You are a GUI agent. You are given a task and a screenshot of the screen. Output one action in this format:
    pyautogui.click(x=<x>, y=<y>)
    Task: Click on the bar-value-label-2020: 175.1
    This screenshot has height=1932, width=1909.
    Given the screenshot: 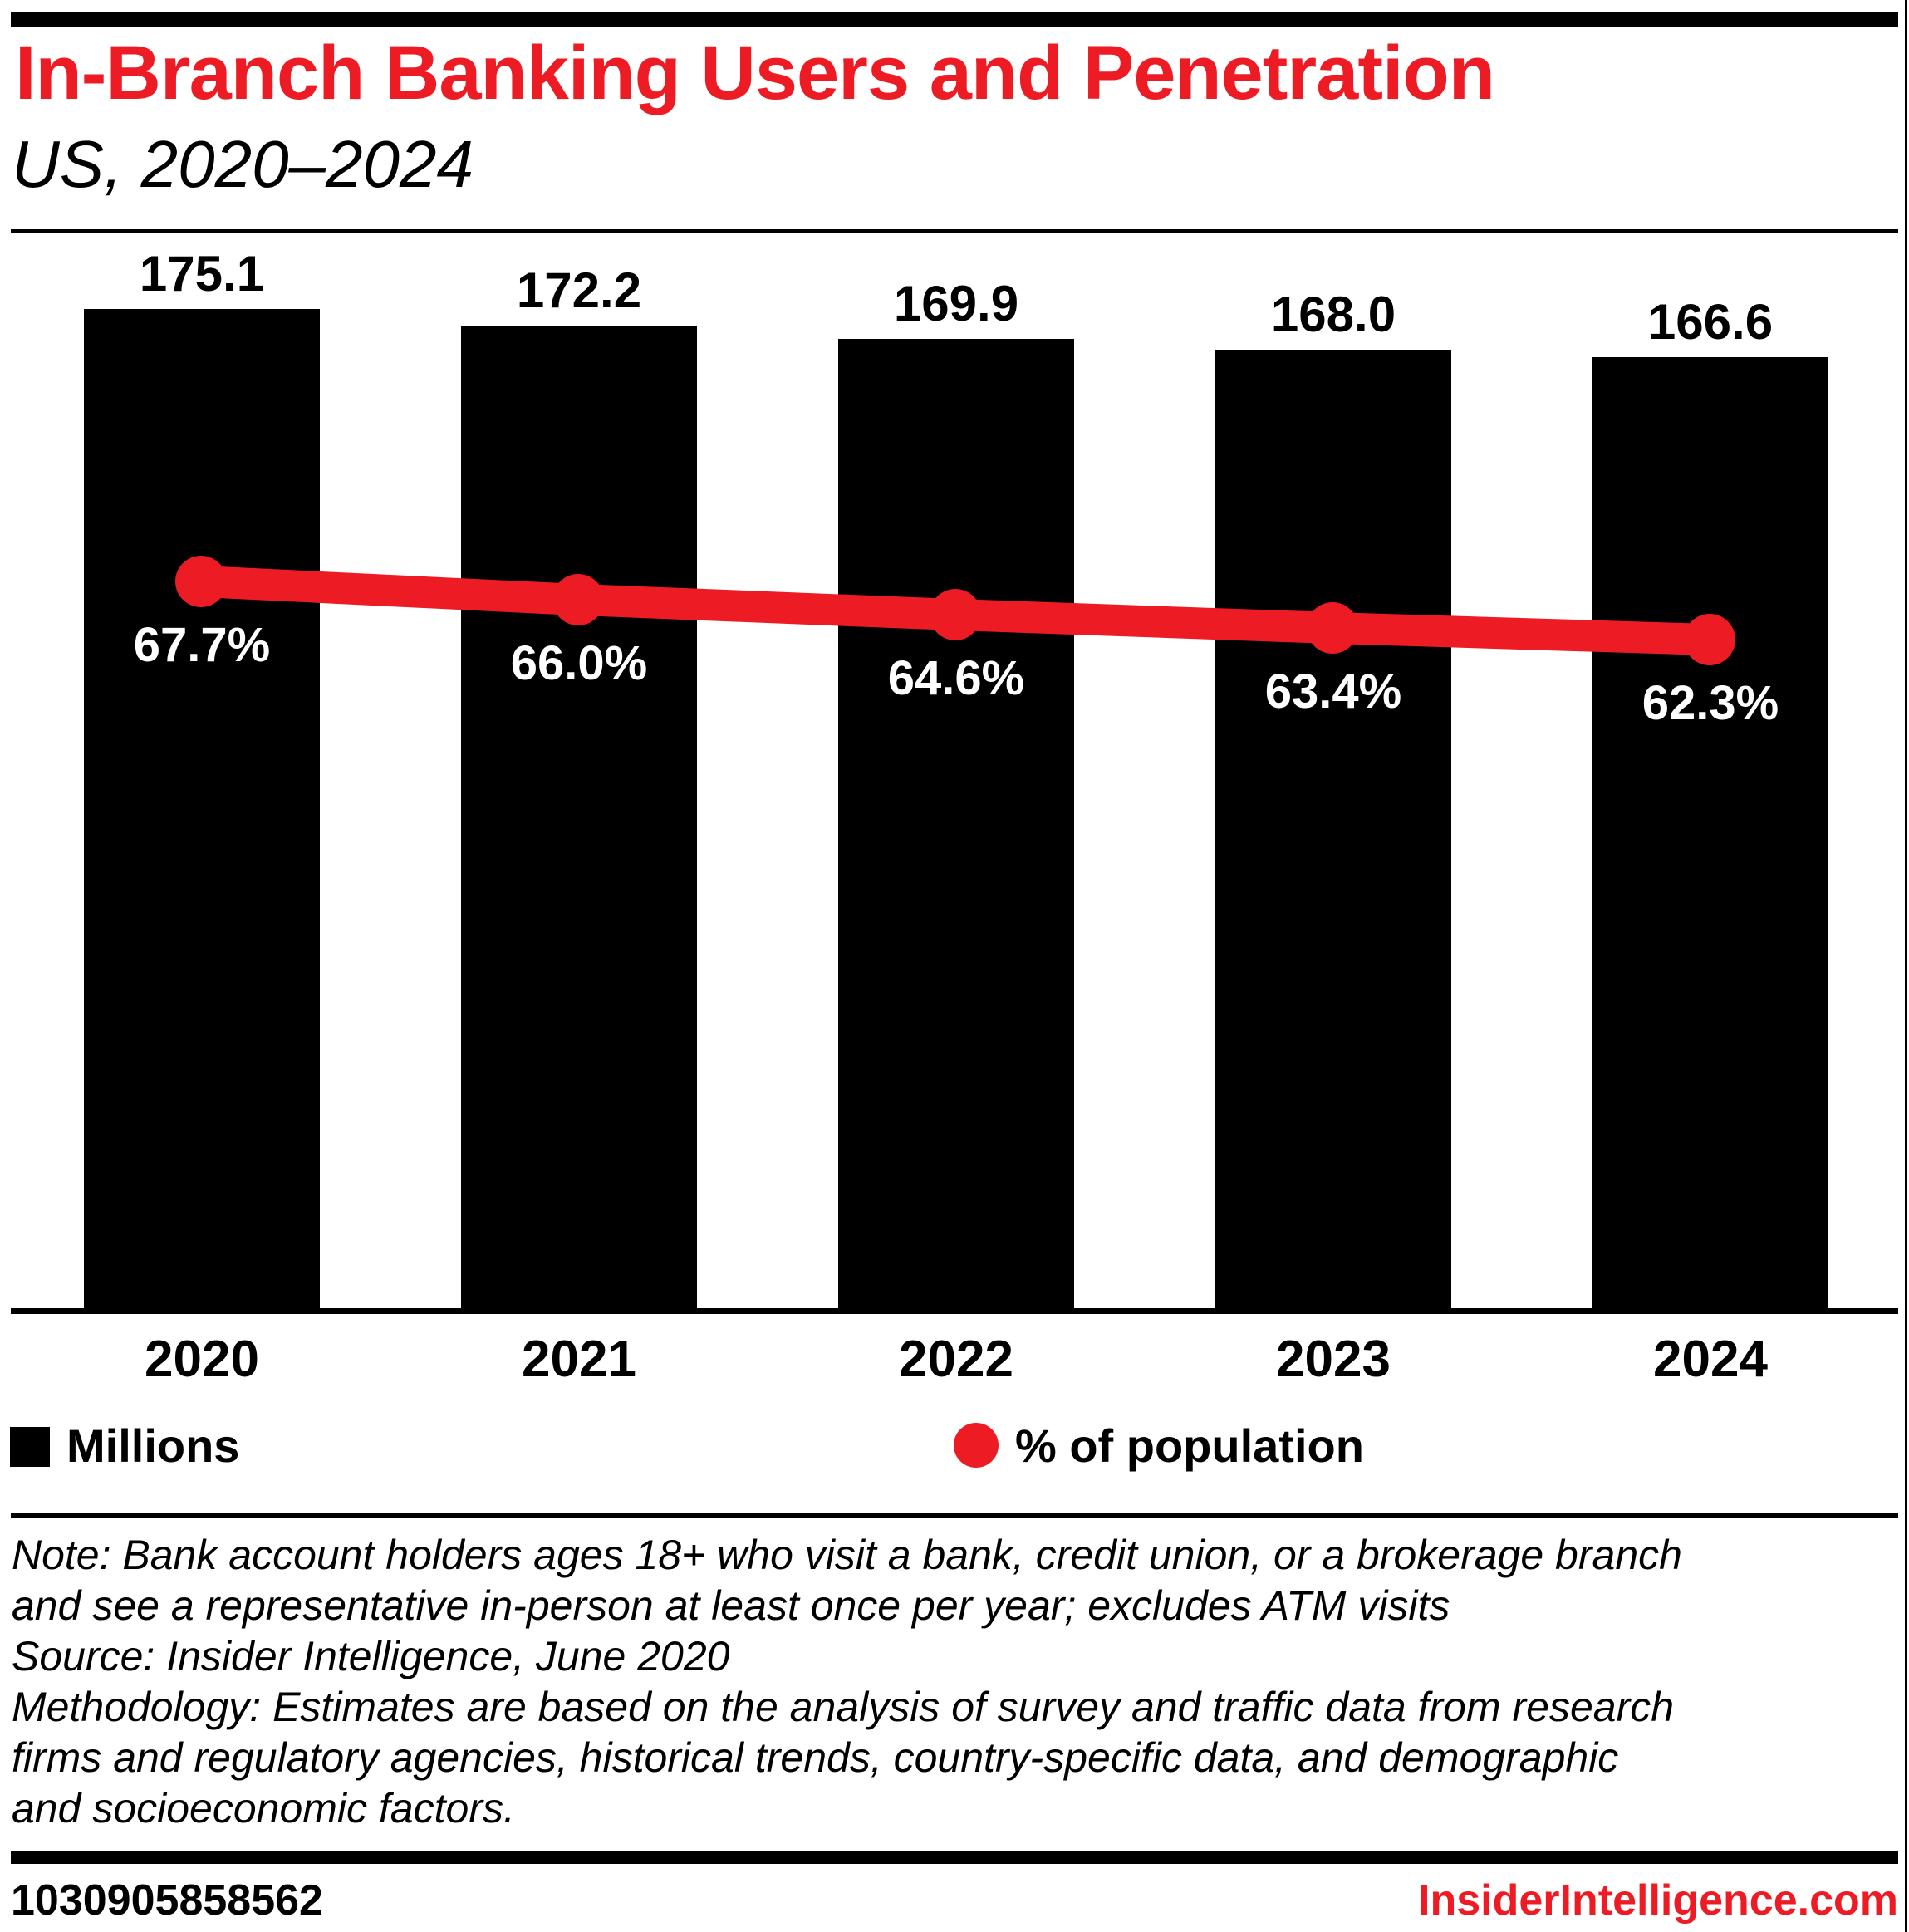 What is the action you would take?
    pyautogui.click(x=202, y=274)
    